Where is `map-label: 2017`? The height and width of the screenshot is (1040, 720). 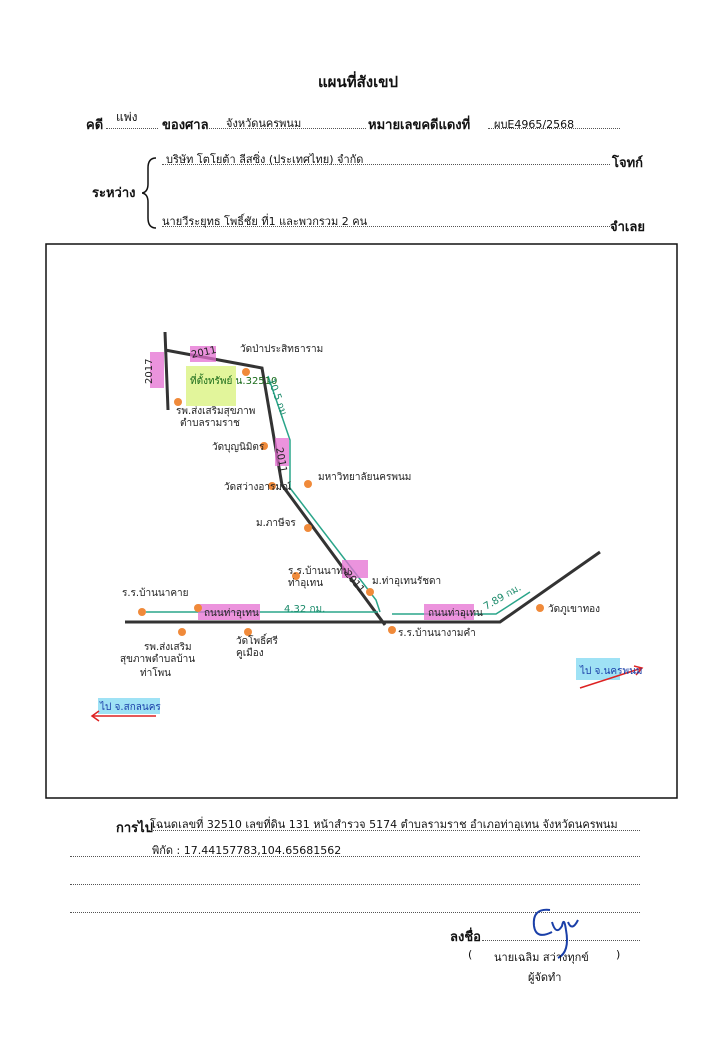
map-label: 2017 is located at coordinates (149, 371).